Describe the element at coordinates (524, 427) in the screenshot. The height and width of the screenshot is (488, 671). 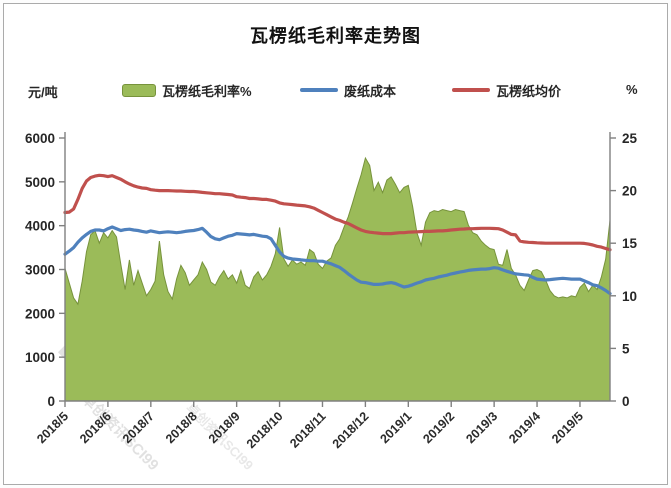
I see `x-tick-label: 2019/4` at that location.